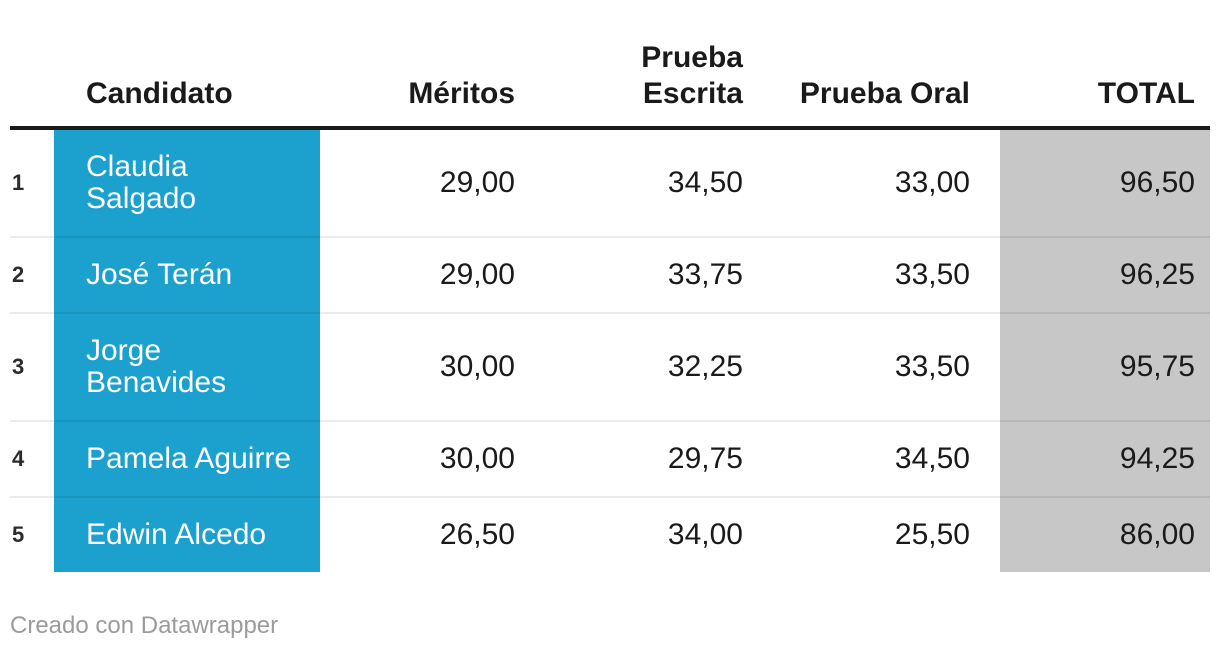 The image size is (1220, 646). I want to click on prueba-oral-cell: 25,50, so click(932, 534).